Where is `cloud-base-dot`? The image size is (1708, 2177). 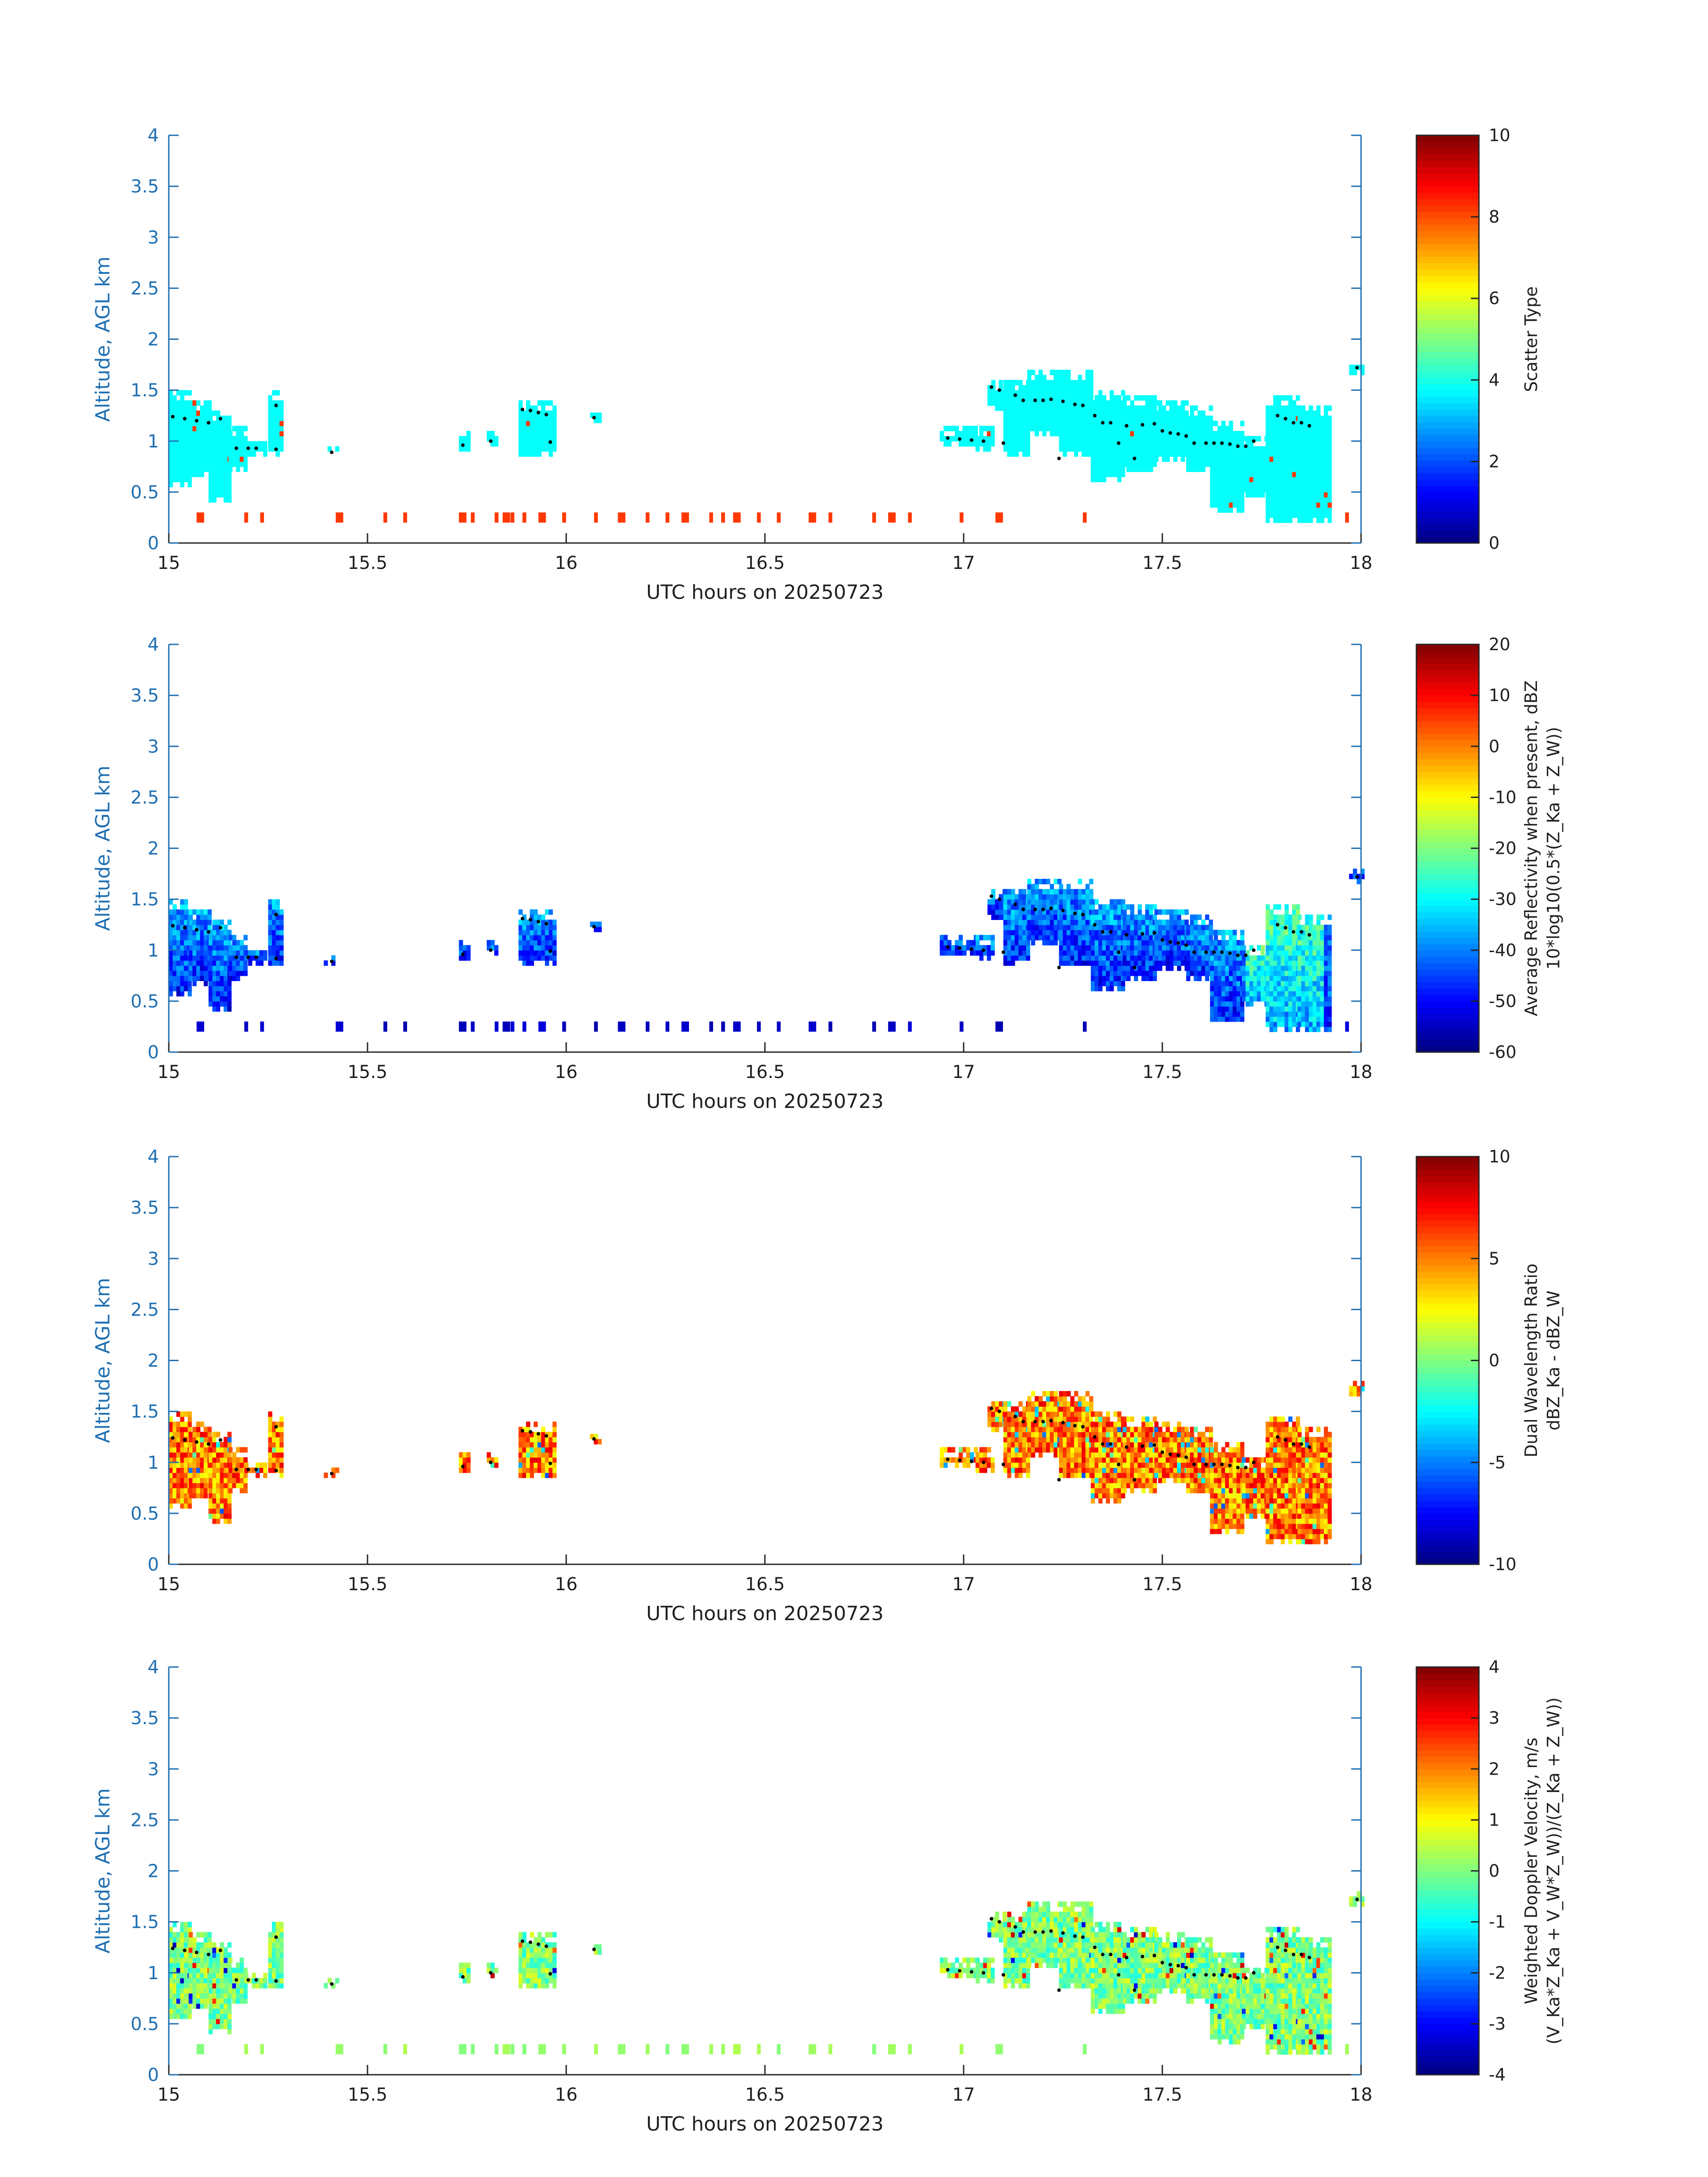 cloud-base-dot is located at coordinates (1246, 955).